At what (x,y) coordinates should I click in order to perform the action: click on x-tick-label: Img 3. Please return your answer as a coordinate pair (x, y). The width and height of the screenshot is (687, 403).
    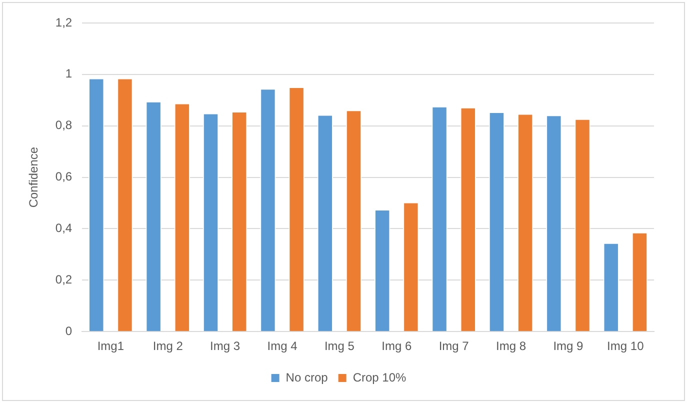
    Looking at the image, I should click on (225, 346).